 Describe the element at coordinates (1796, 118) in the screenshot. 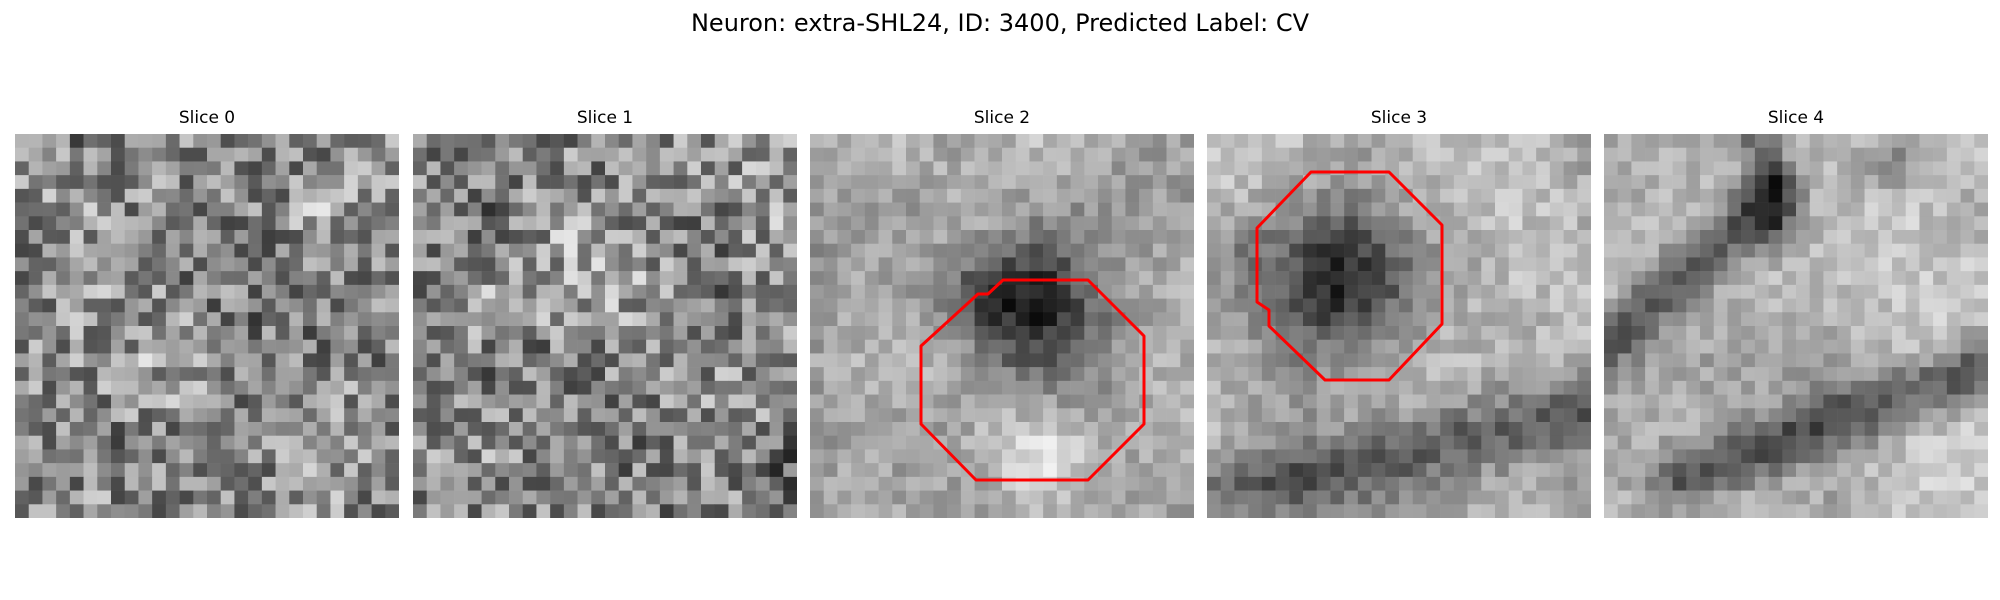

I see `slice-title-4: Slice 4` at that location.